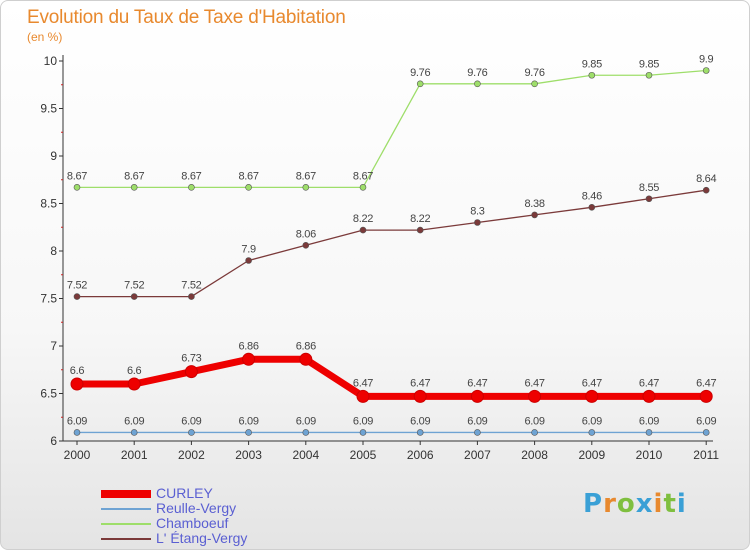 This screenshot has width=750, height=550. Describe the element at coordinates (248, 250) in the screenshot. I see `data-label: 7.9` at that location.